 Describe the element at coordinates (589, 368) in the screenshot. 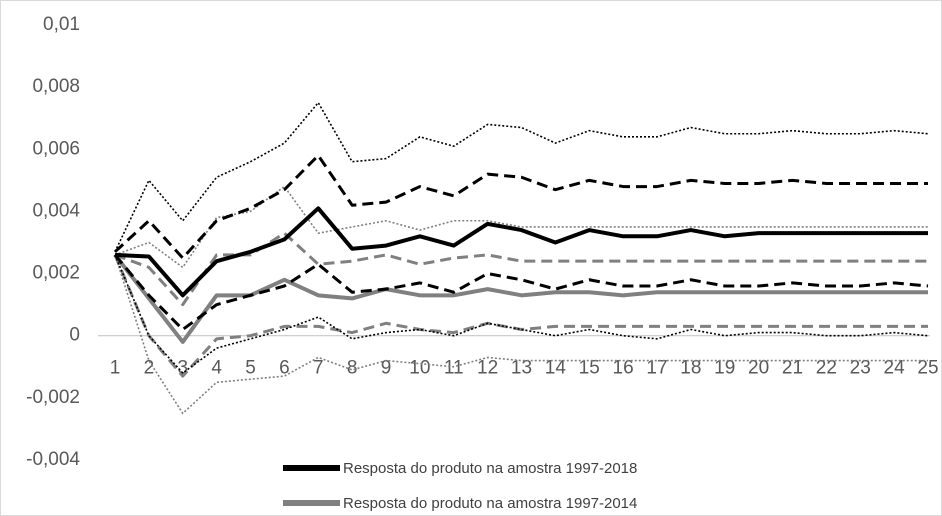

I see `x-tick-label: 15` at that location.